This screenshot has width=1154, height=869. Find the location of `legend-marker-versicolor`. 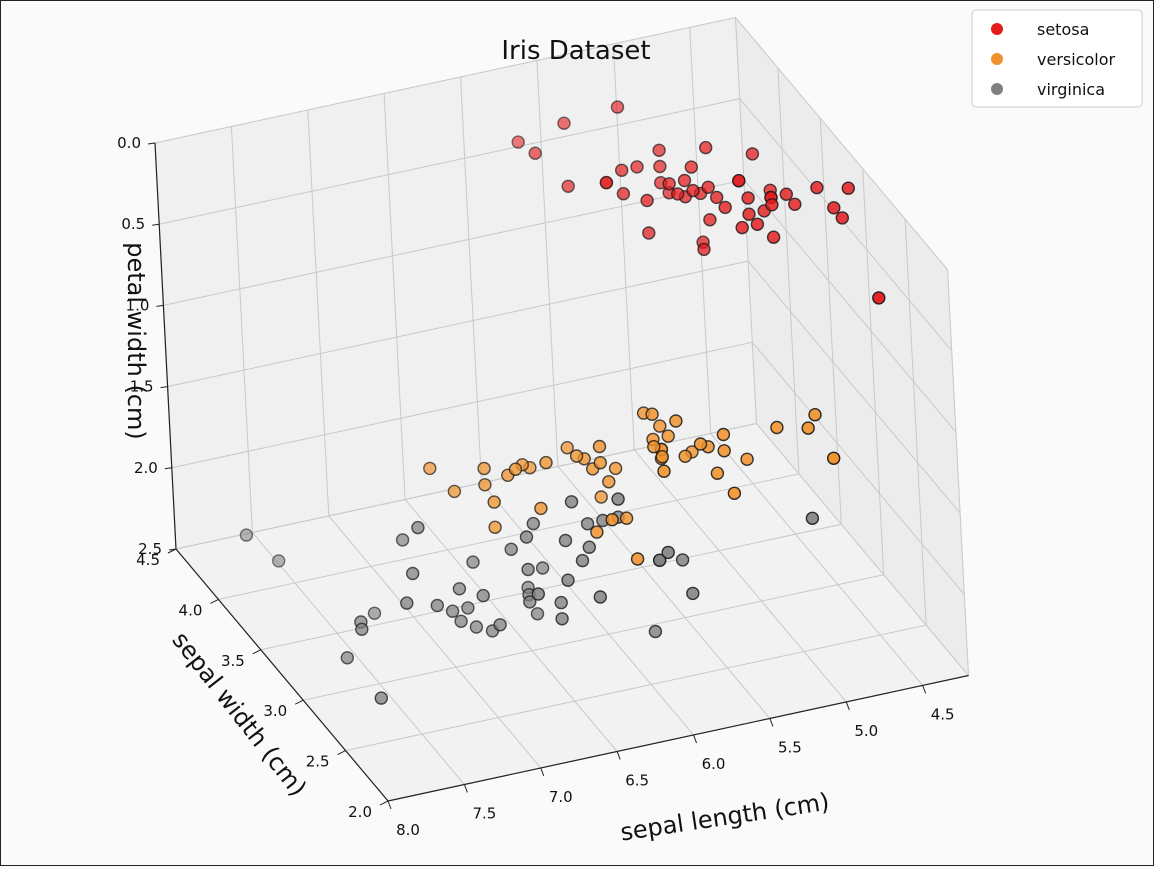

legend-marker-versicolor is located at coordinates (997, 59).